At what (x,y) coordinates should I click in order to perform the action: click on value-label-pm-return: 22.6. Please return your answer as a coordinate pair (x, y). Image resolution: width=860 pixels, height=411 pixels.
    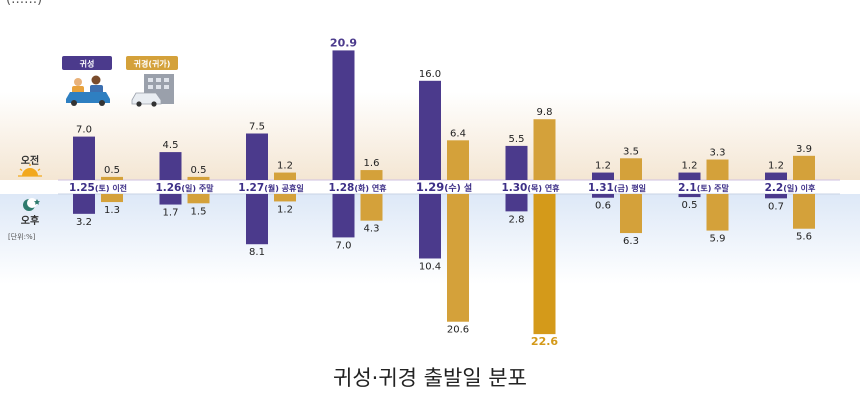
    Looking at the image, I should click on (544, 341).